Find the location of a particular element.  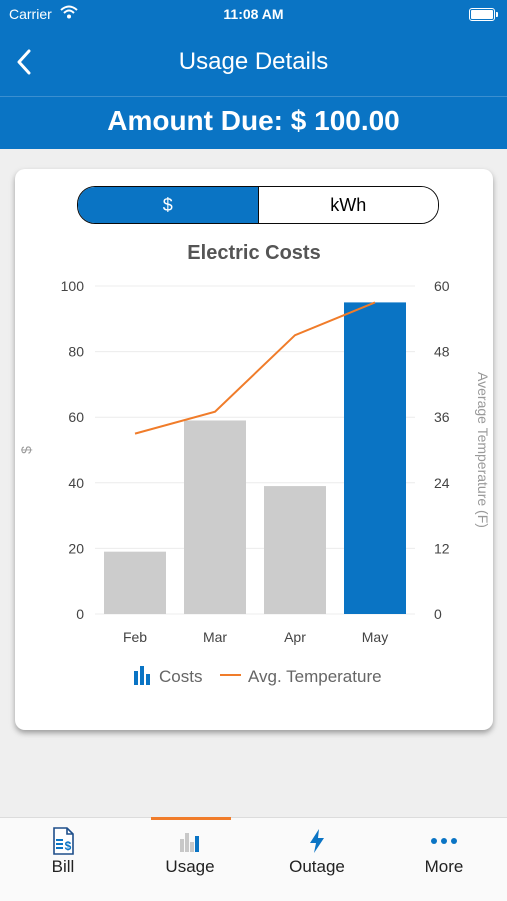

bar-mar is located at coordinates (215, 517).